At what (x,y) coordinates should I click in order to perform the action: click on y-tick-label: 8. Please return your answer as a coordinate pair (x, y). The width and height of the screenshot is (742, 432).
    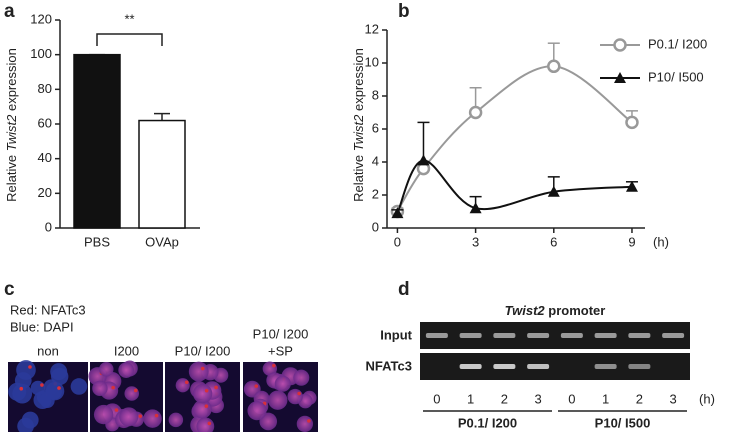
    Looking at the image, I should click on (375, 94).